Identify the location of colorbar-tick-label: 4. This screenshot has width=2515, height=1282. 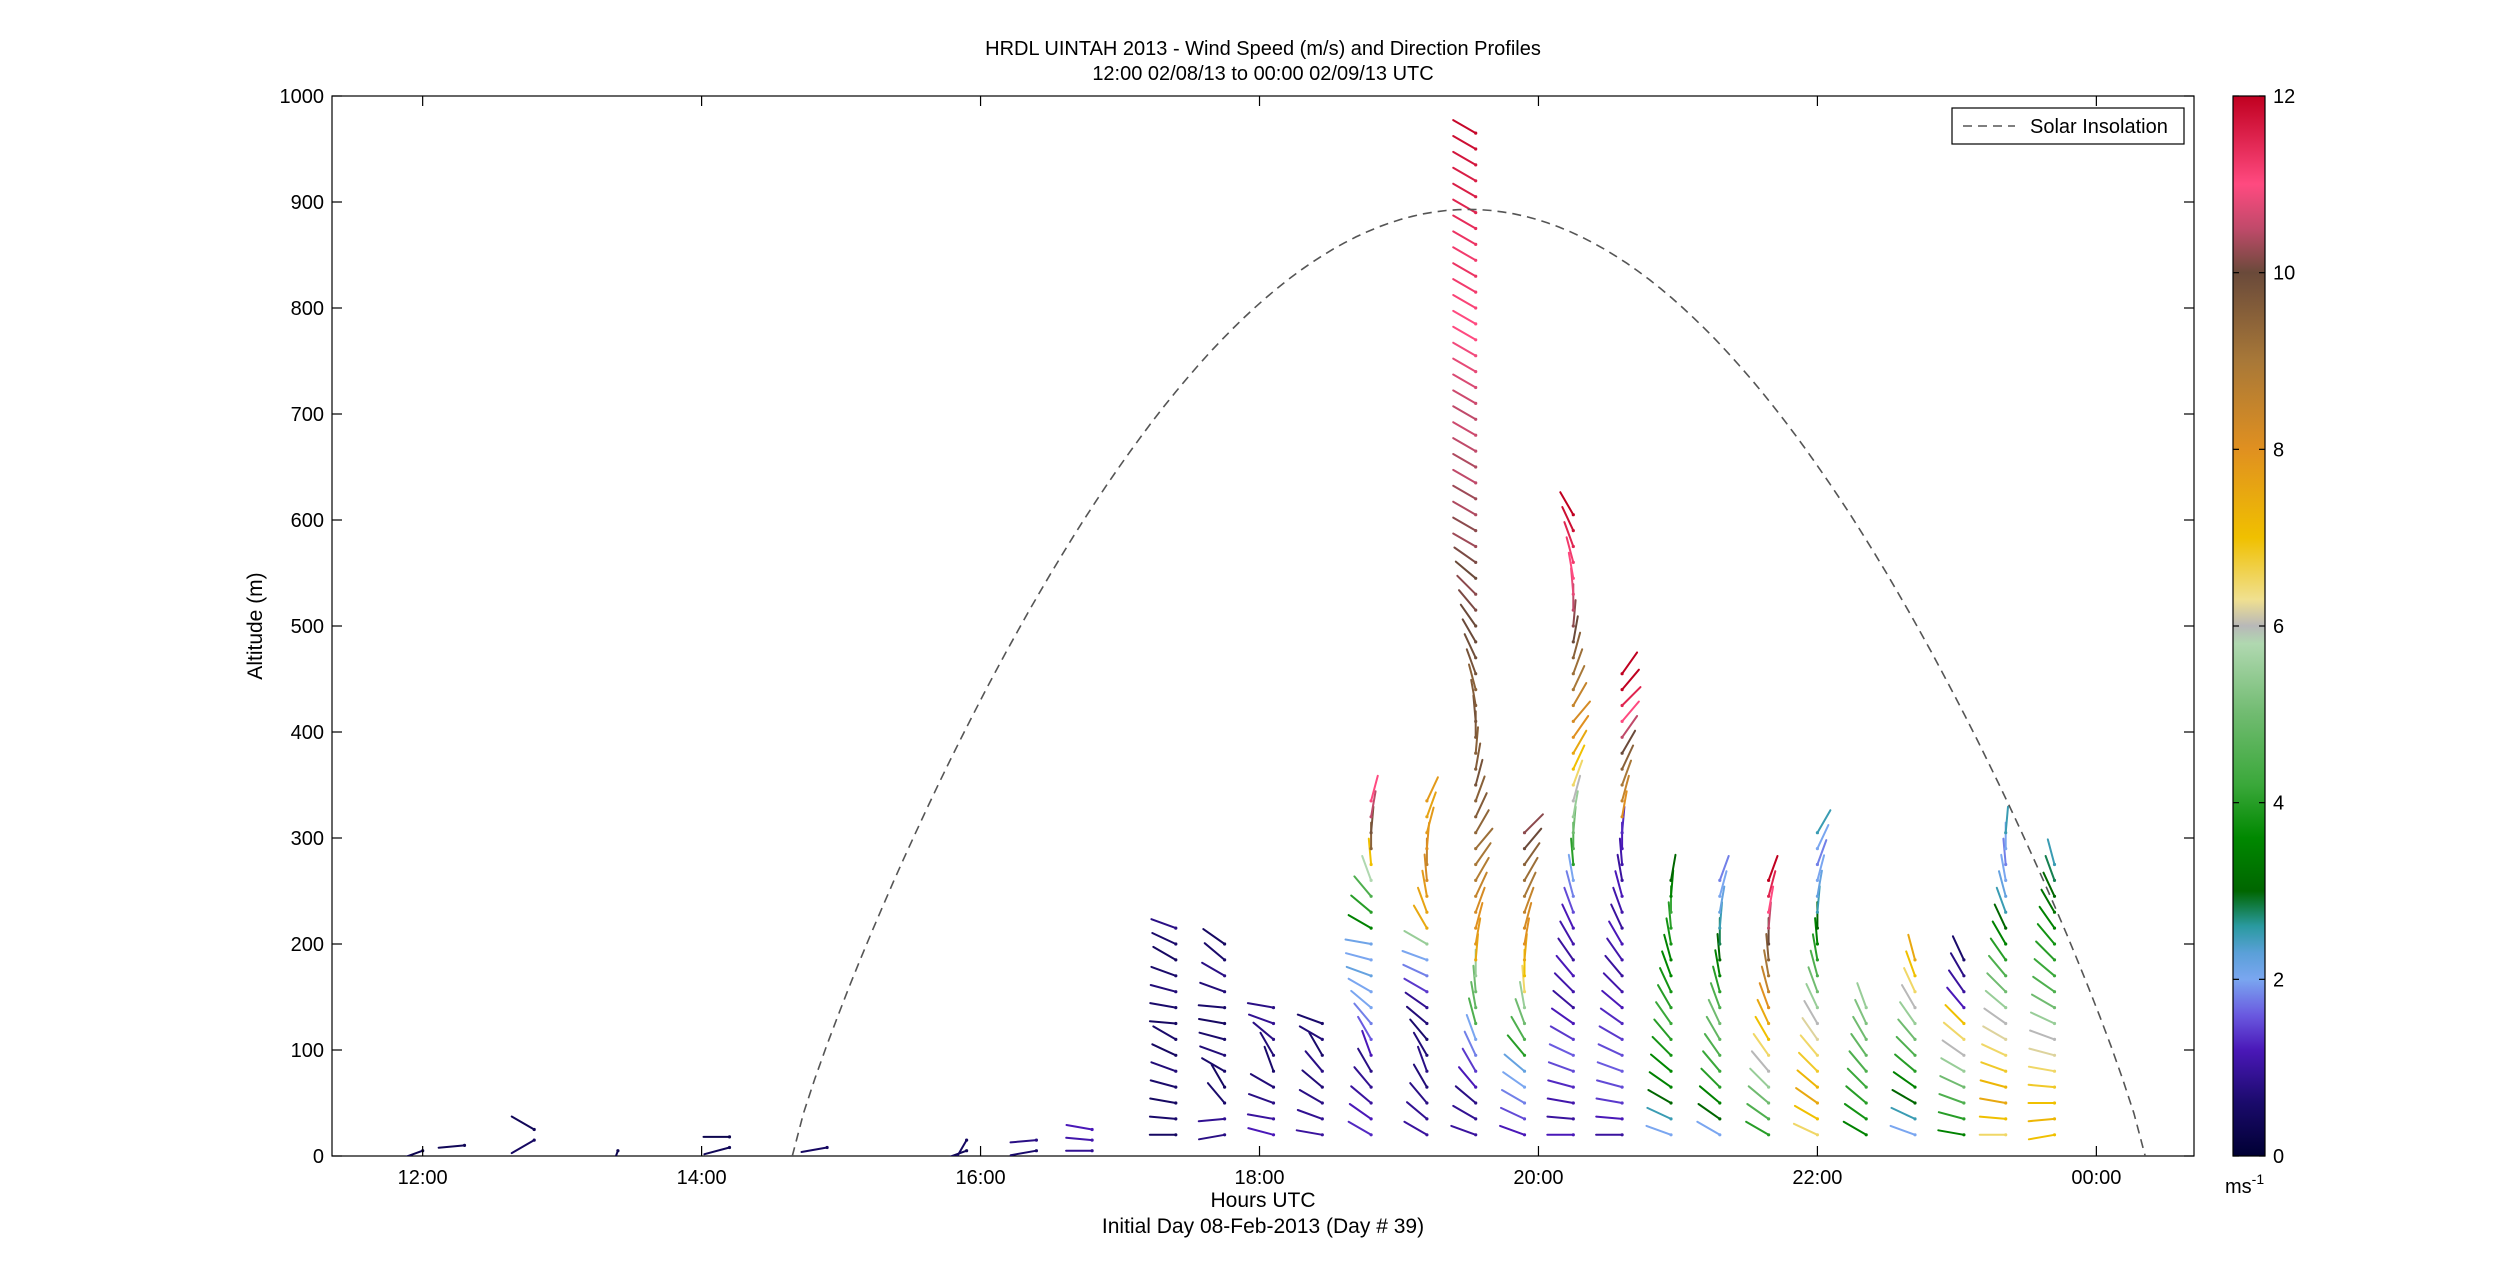
(2278, 804).